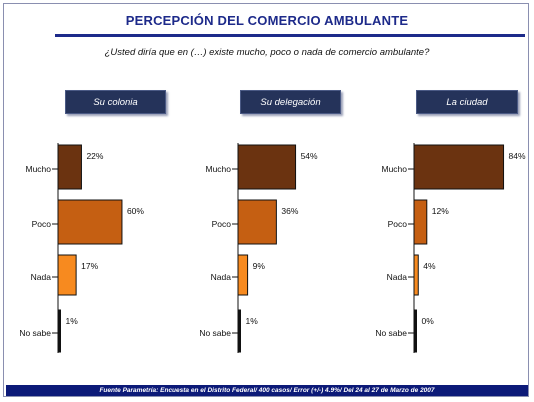  Describe the element at coordinates (72, 321) in the screenshot. I see `value-label-colonia-no-sabe: 1%` at that location.